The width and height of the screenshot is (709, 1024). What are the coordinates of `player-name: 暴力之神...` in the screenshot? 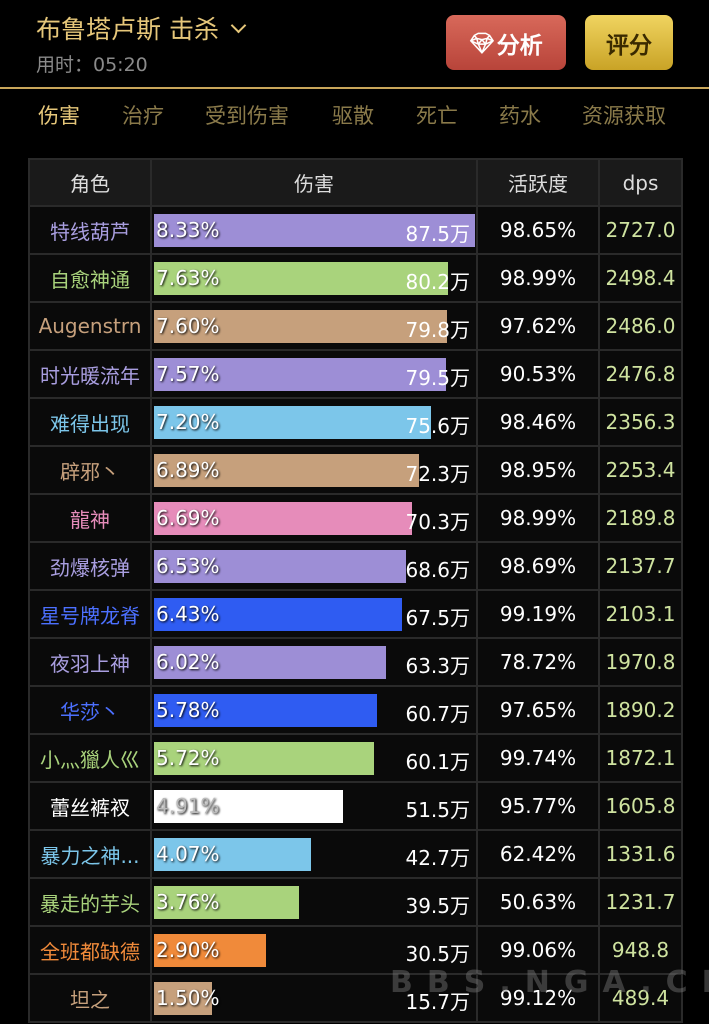 It's located at (90, 854).